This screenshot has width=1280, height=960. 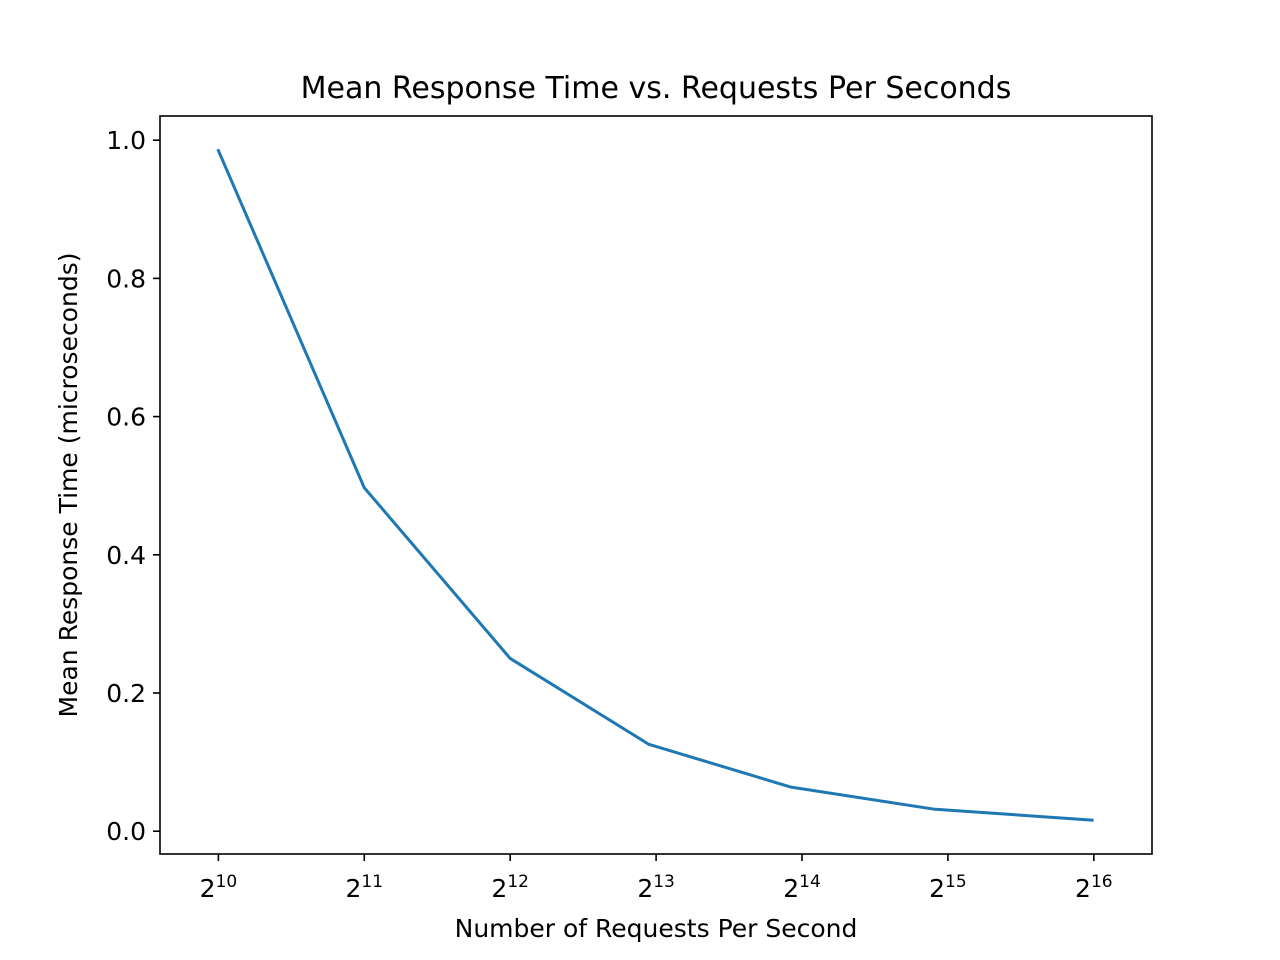 What do you see at coordinates (68, 485) in the screenshot?
I see `y-axis-label: Mean Response Time (microseconds)` at bounding box center [68, 485].